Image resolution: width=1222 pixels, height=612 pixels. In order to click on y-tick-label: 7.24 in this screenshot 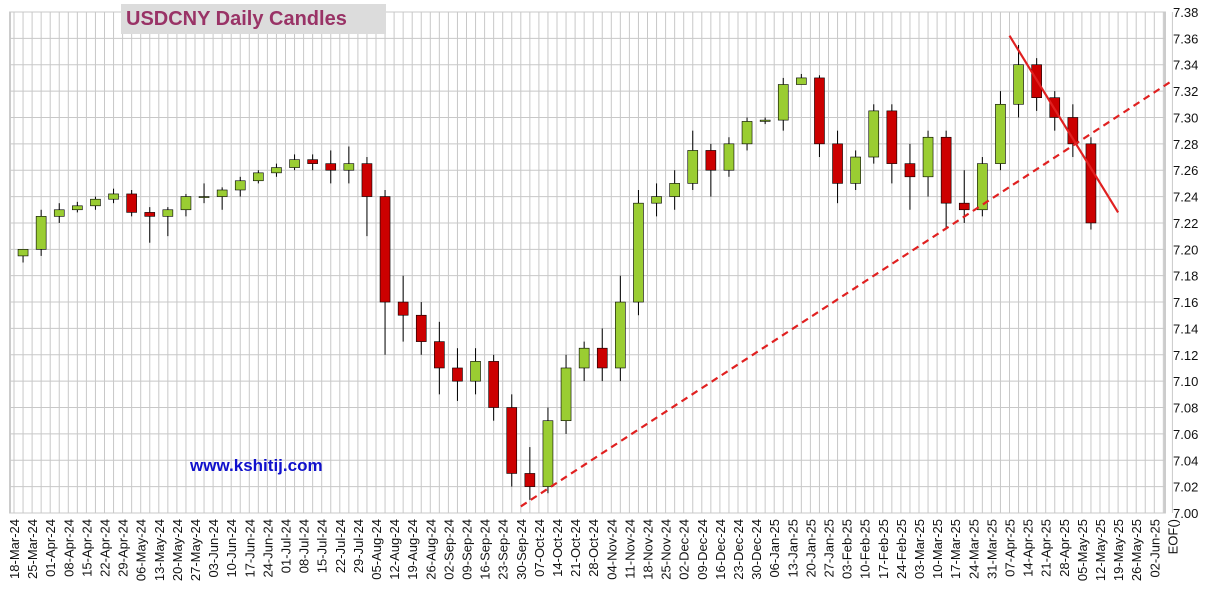, I will do `click(1185, 197)`.